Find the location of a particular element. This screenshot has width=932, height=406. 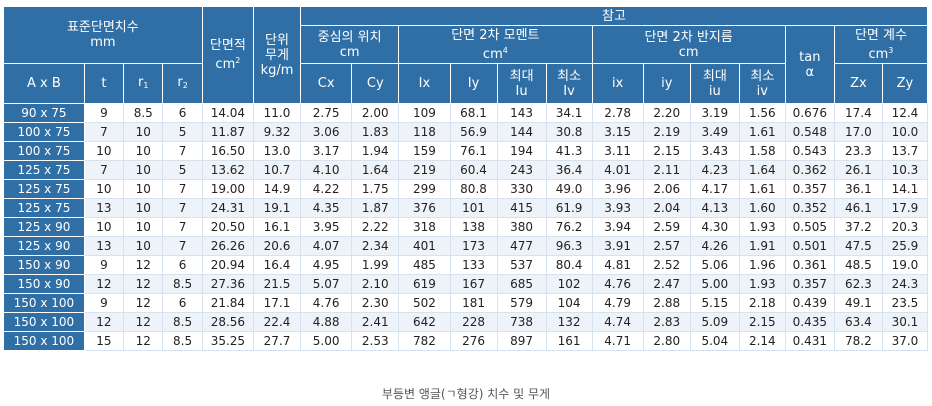

header-modulus: 단면 계수 cm3 is located at coordinates (881, 44).